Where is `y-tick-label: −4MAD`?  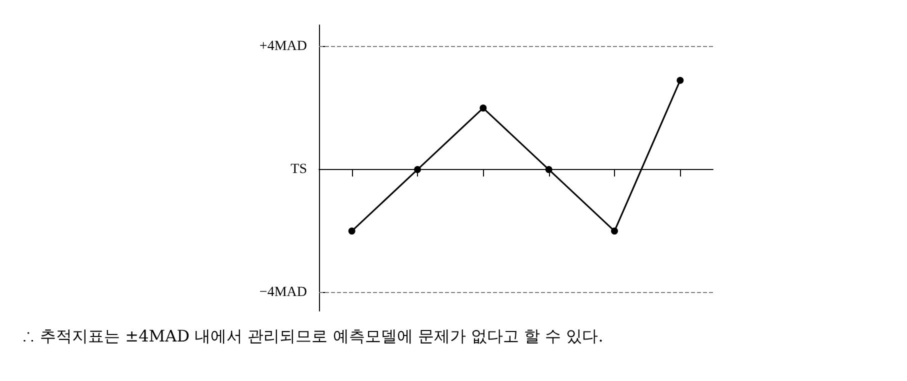
y-tick-label: −4MAD is located at coordinates (283, 292).